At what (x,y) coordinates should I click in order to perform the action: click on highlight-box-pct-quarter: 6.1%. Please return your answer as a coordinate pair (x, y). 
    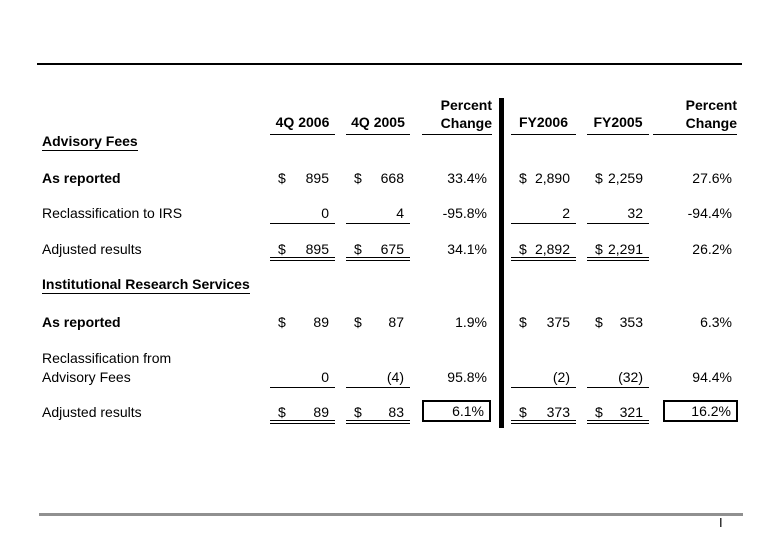
    Looking at the image, I should click on (456, 411).